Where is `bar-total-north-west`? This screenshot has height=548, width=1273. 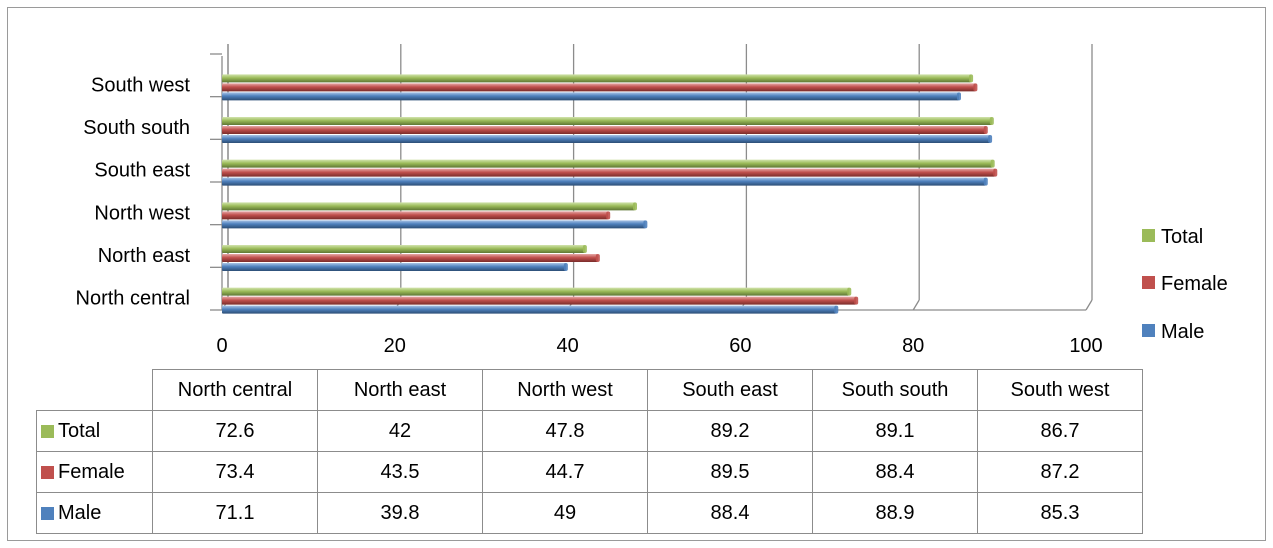
bar-total-north-west is located at coordinates (428, 206).